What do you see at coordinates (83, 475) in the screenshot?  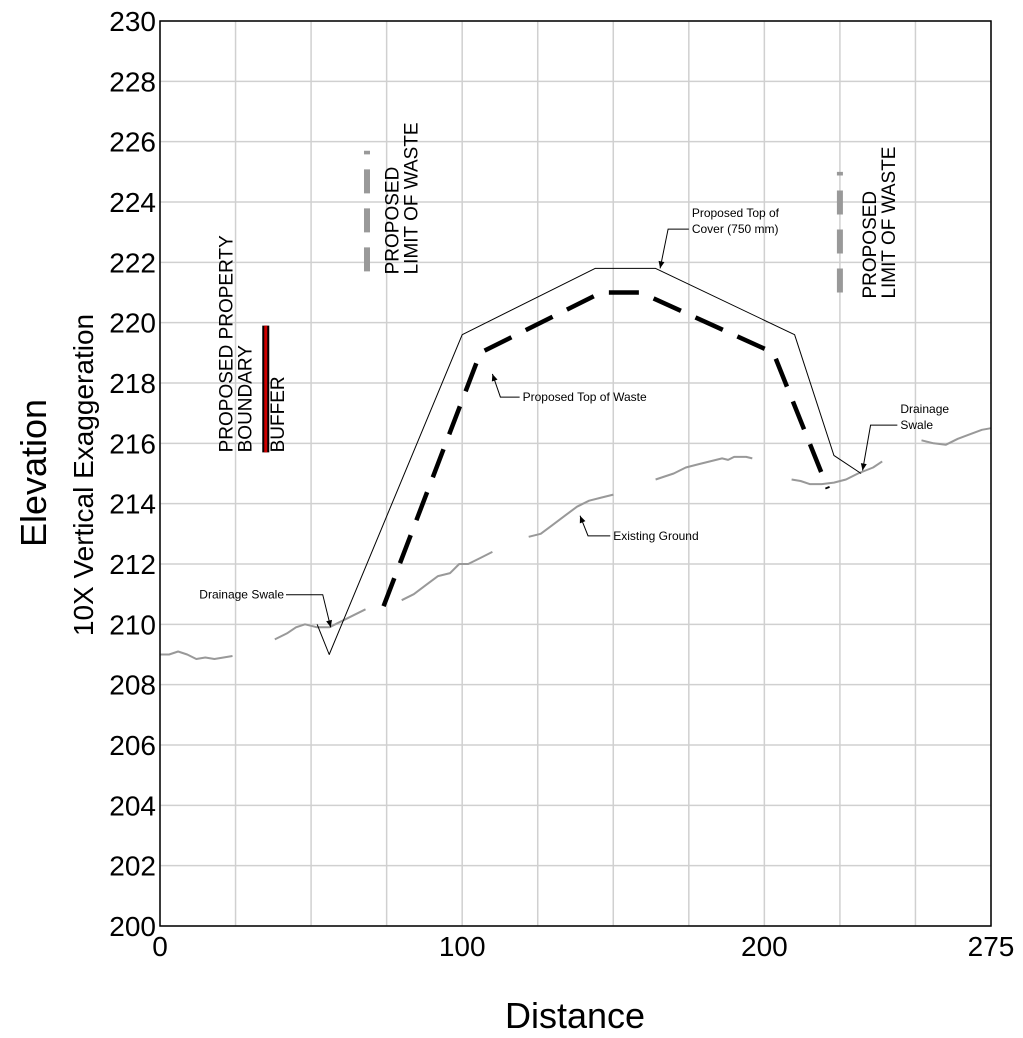 I see `y-axis-subtitle: 10X Vertical Exaggeration` at bounding box center [83, 475].